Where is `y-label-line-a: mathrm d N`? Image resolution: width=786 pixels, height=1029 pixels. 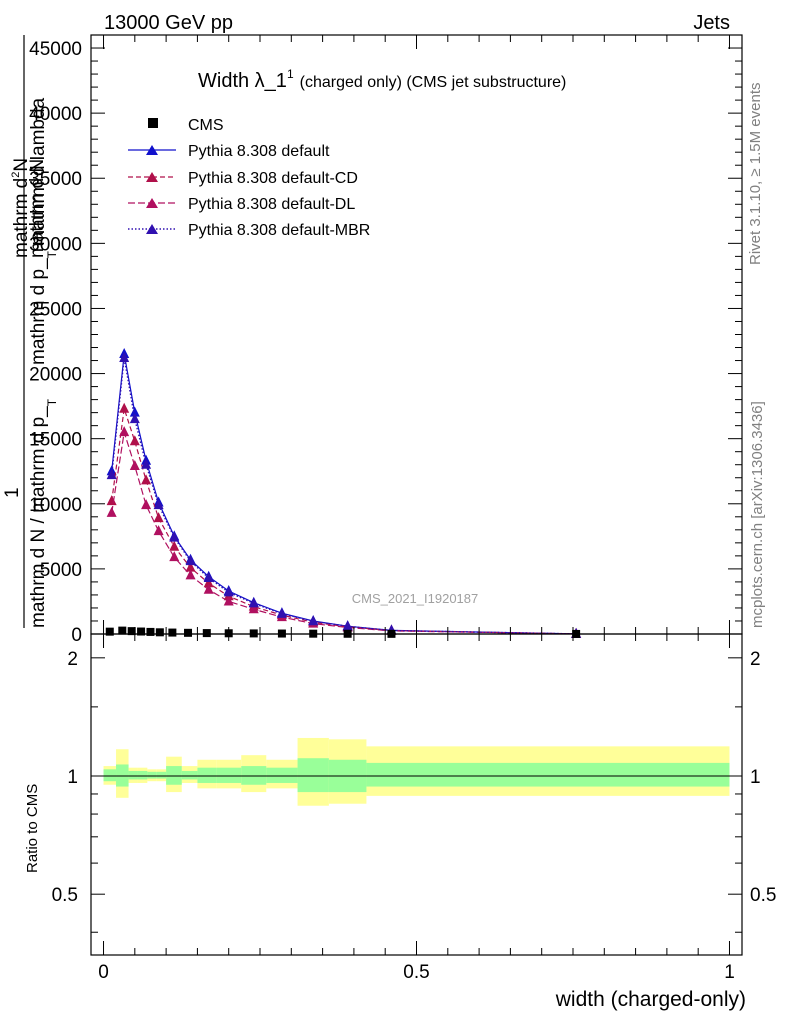 y-label-line-a: mathrm d N is located at coordinates (37, 208).